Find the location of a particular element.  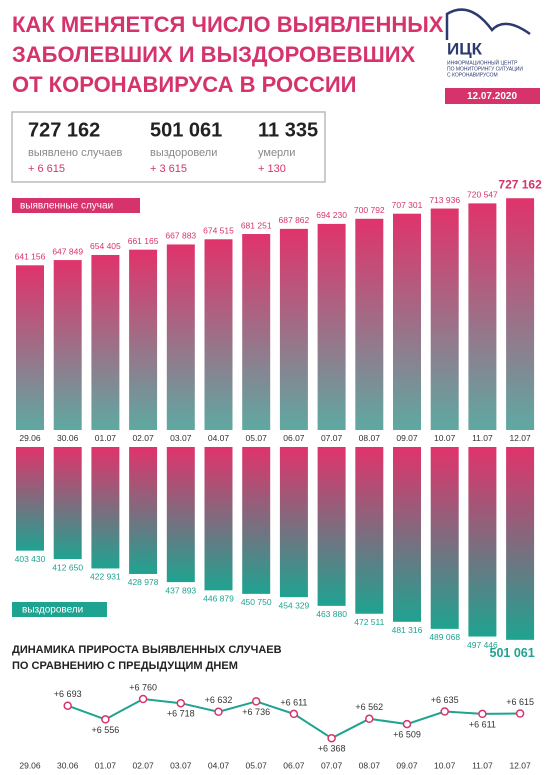

x-tick-label: 10.07 is located at coordinates (445, 765).